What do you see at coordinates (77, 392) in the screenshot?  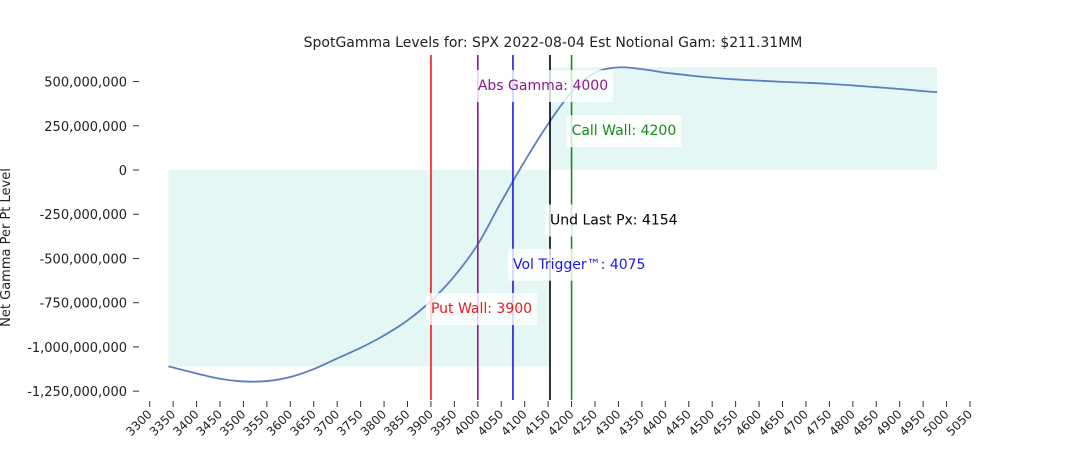 I see `y-tick-label: -1,250,000,000` at bounding box center [77, 392].